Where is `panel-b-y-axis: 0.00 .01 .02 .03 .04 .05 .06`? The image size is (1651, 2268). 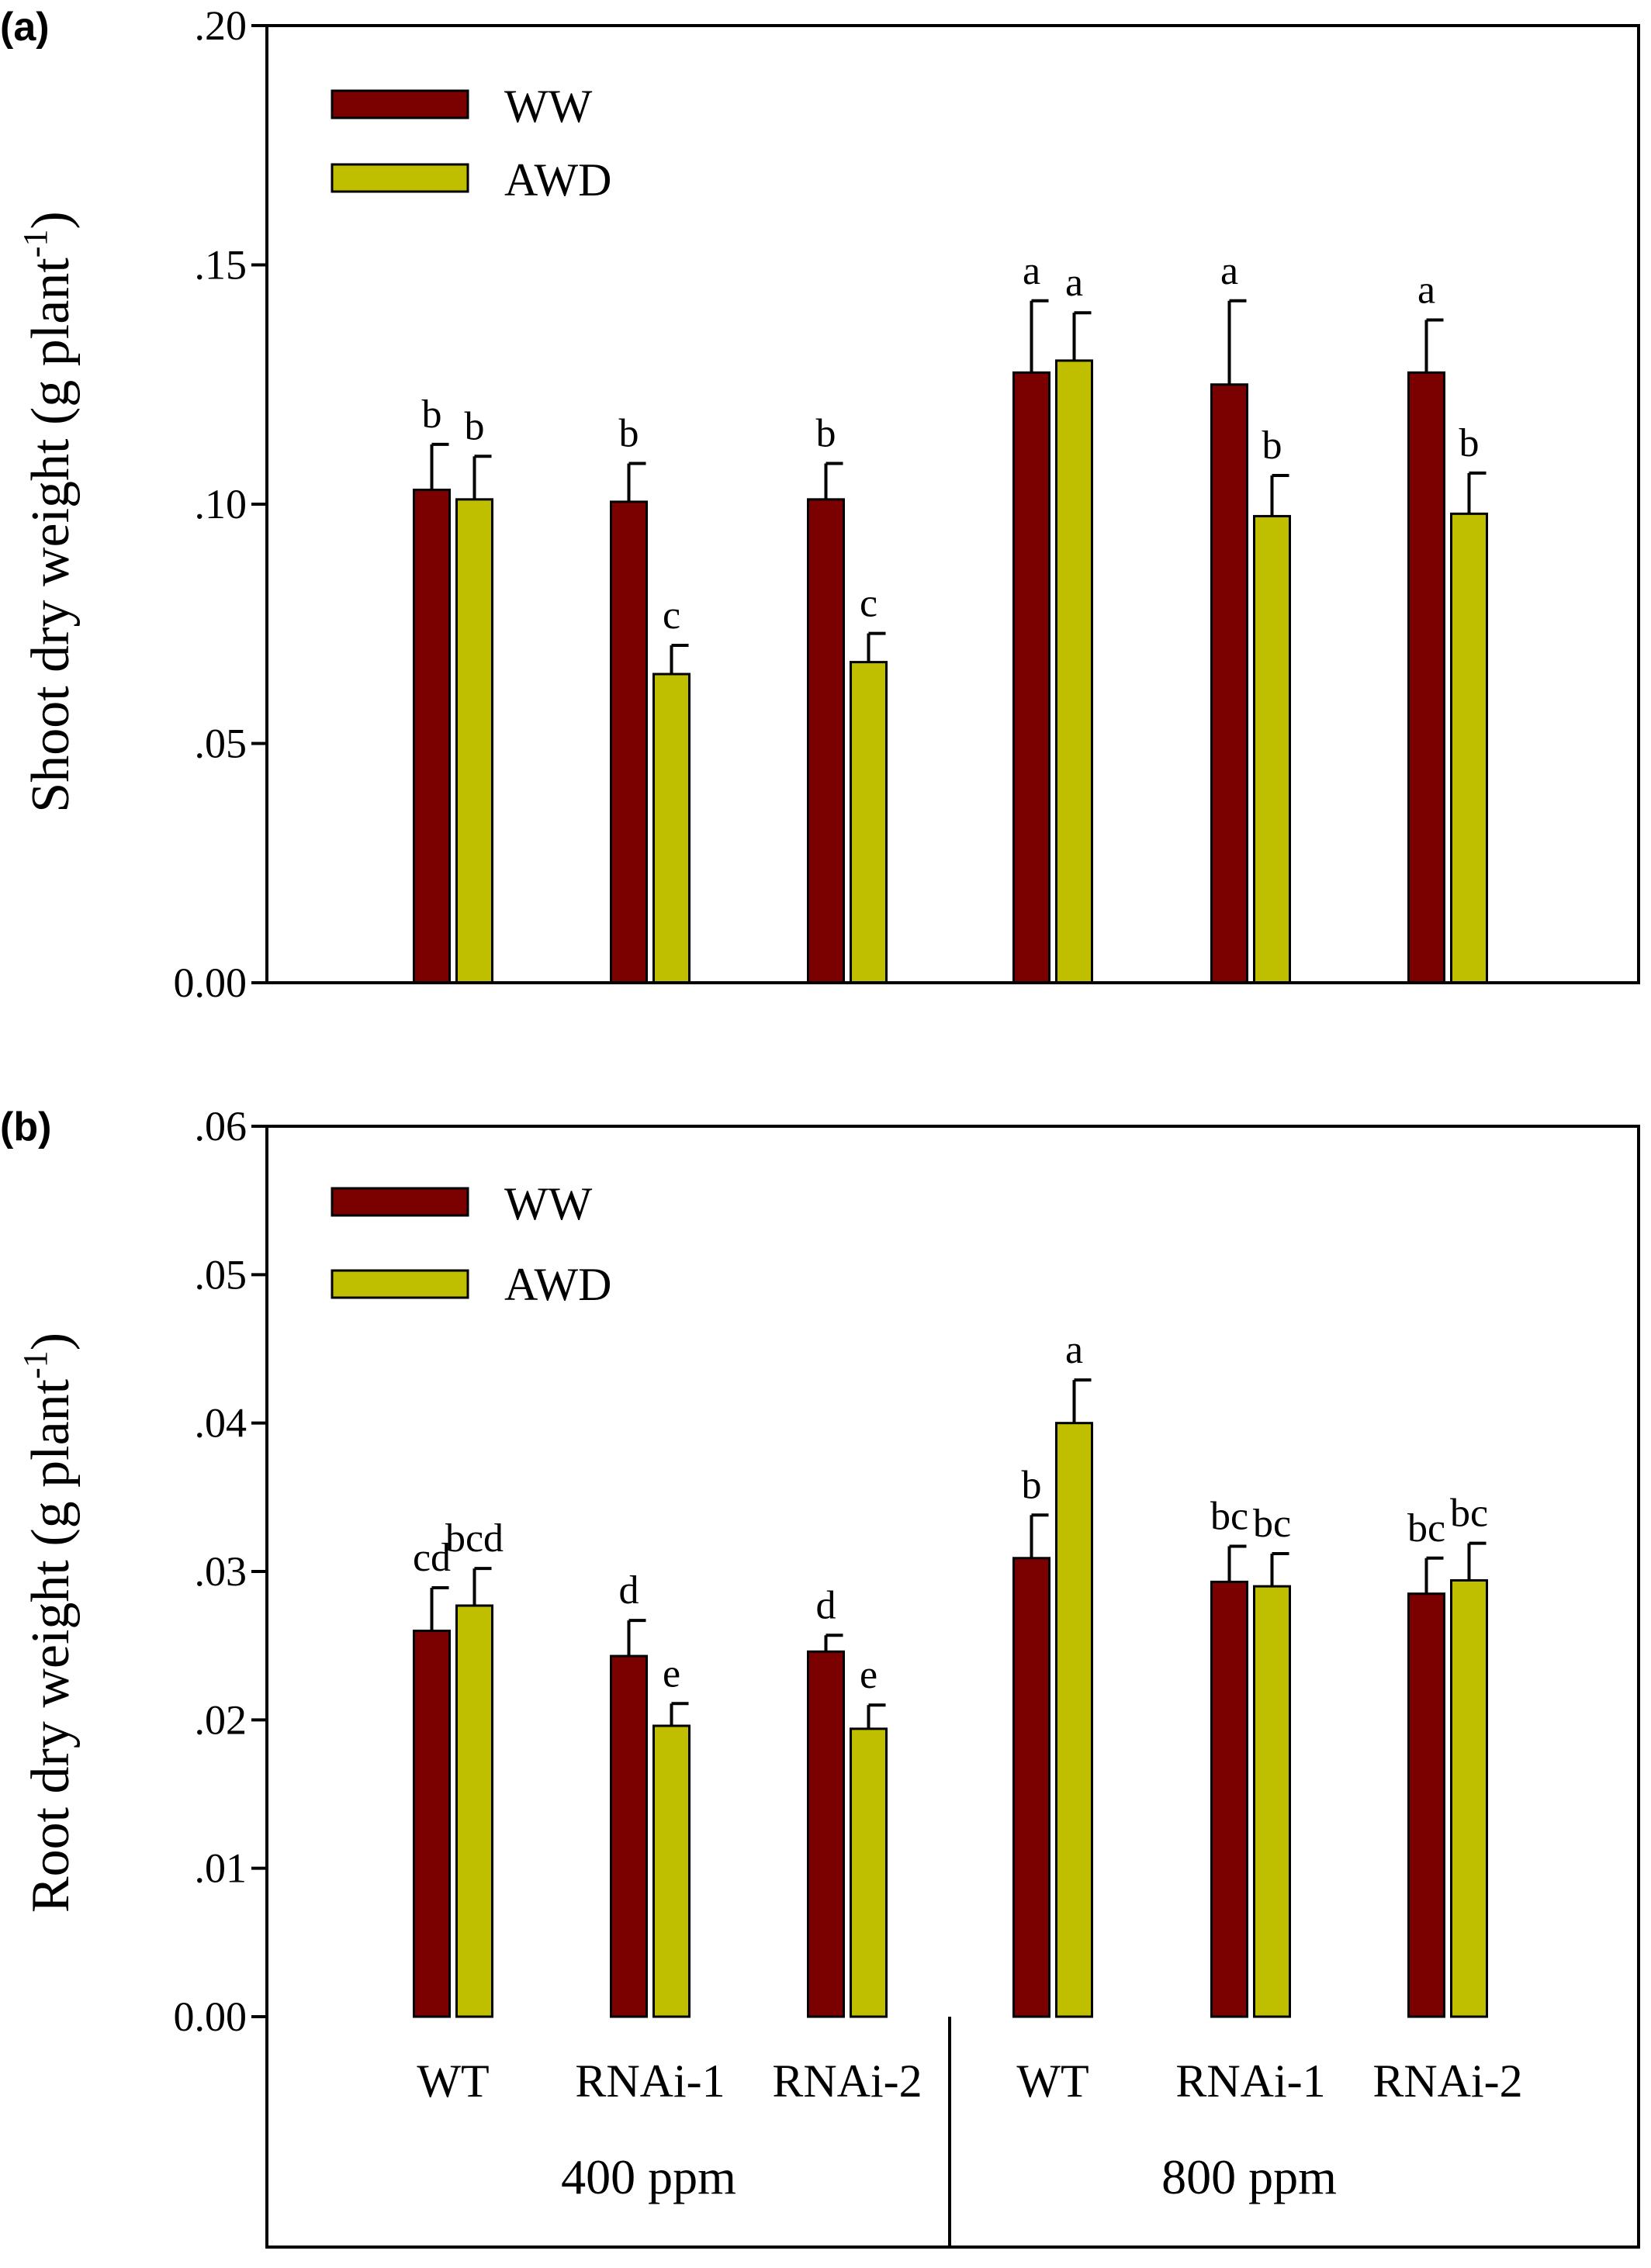
panel-b-y-axis: 0.00 .01 .02 .03 .04 .05 .06 is located at coordinates (221, 1571).